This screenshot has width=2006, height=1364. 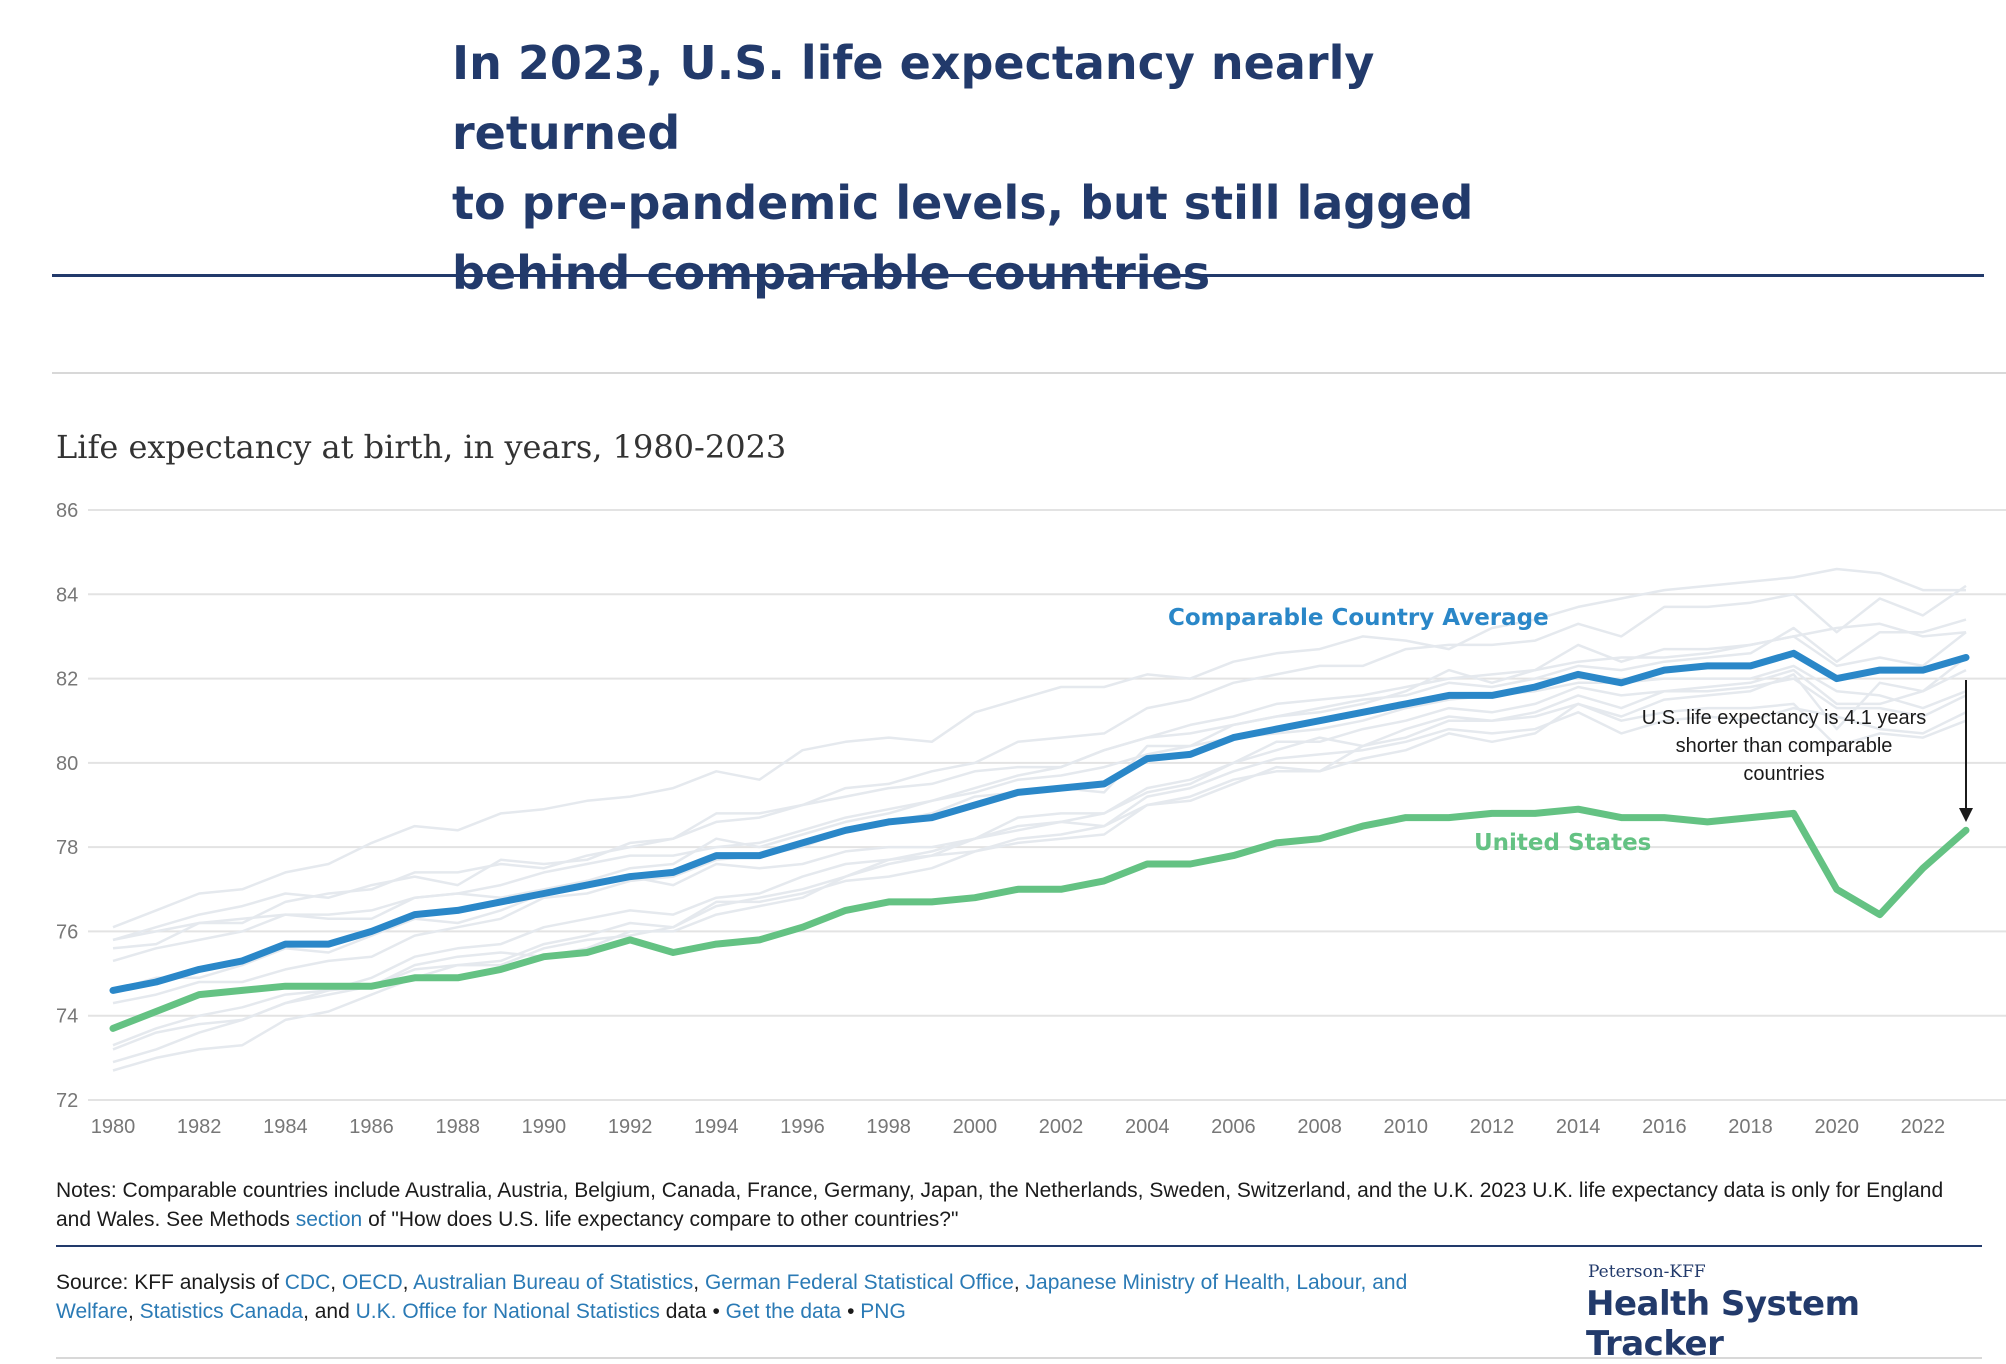 I want to click on x-tick-label: 1990, so click(x=544, y=1127).